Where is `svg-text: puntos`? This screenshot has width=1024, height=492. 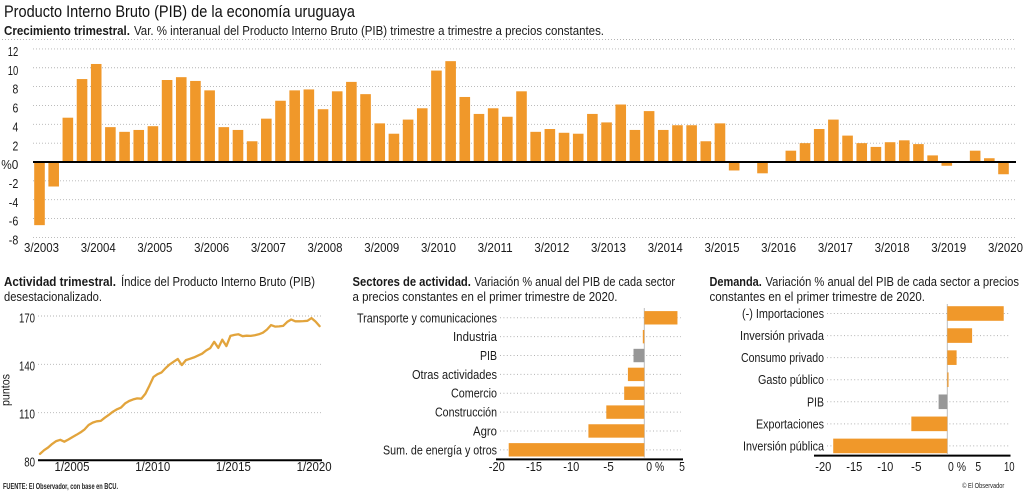
svg-text: puntos is located at coordinates (7, 390).